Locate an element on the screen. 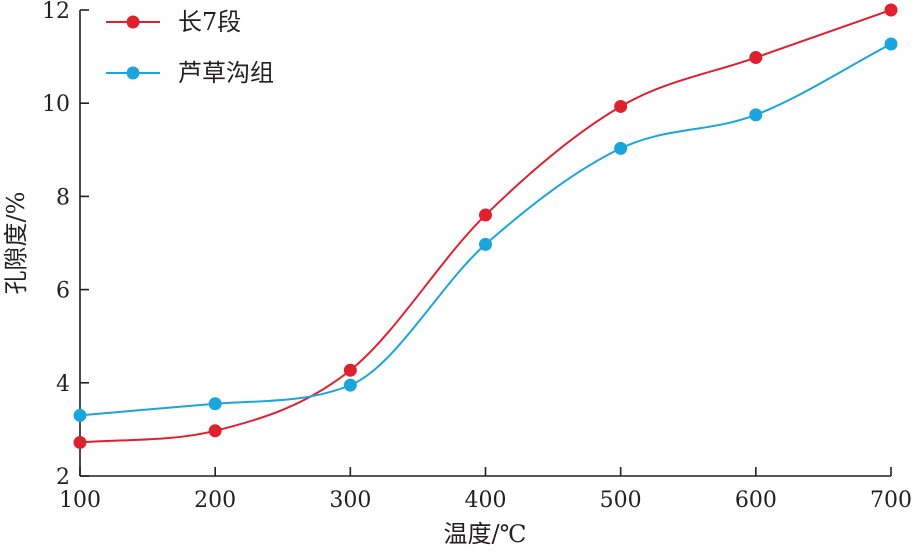 The height and width of the screenshot is (554, 917). legend-label: 长7段 is located at coordinates (209, 22).